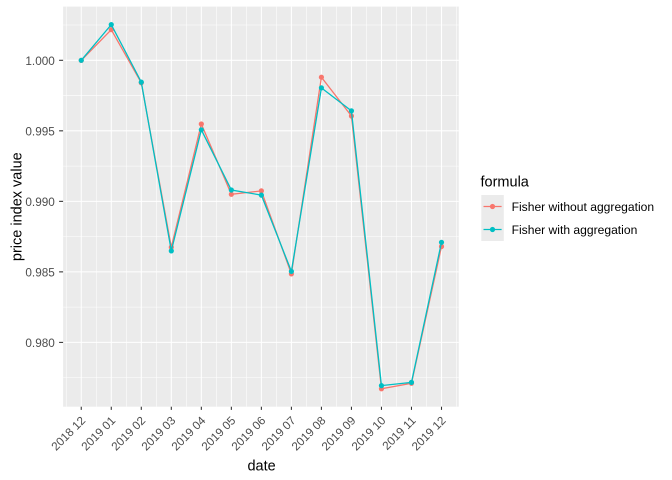 This screenshot has width=672, height=480. Describe the element at coordinates (40, 272) in the screenshot. I see `svg-text: 0.985` at that location.